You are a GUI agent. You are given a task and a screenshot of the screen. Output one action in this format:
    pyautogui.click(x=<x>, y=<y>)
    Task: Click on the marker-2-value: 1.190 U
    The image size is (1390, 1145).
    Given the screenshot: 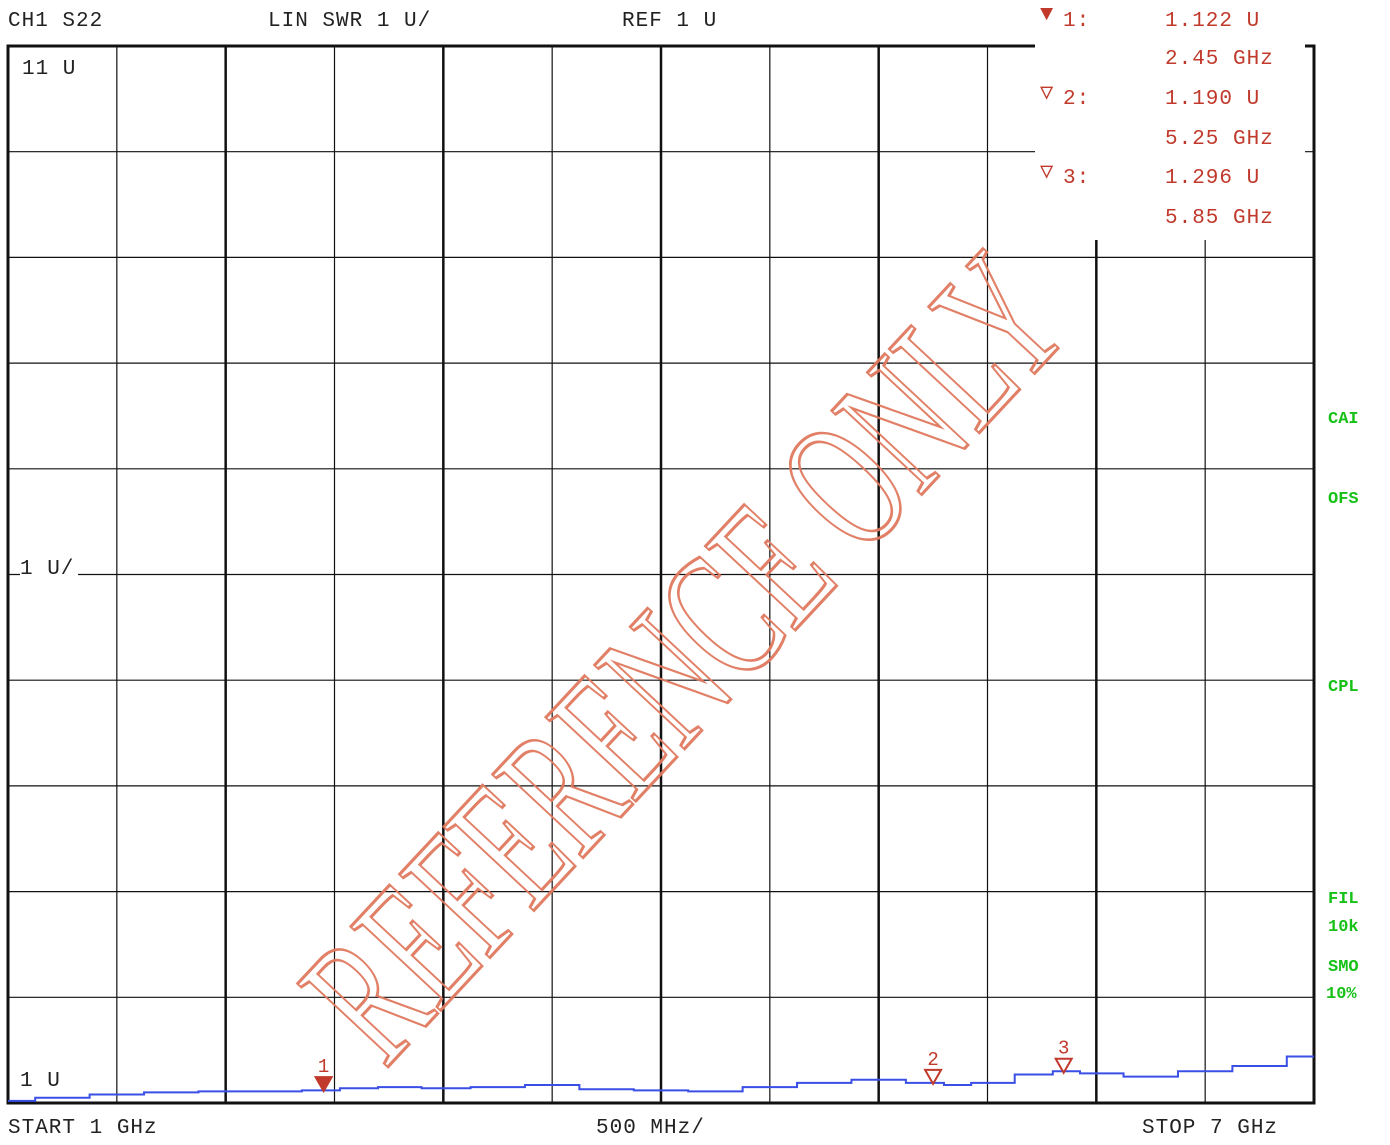 What is the action you would take?
    pyautogui.click(x=1213, y=99)
    